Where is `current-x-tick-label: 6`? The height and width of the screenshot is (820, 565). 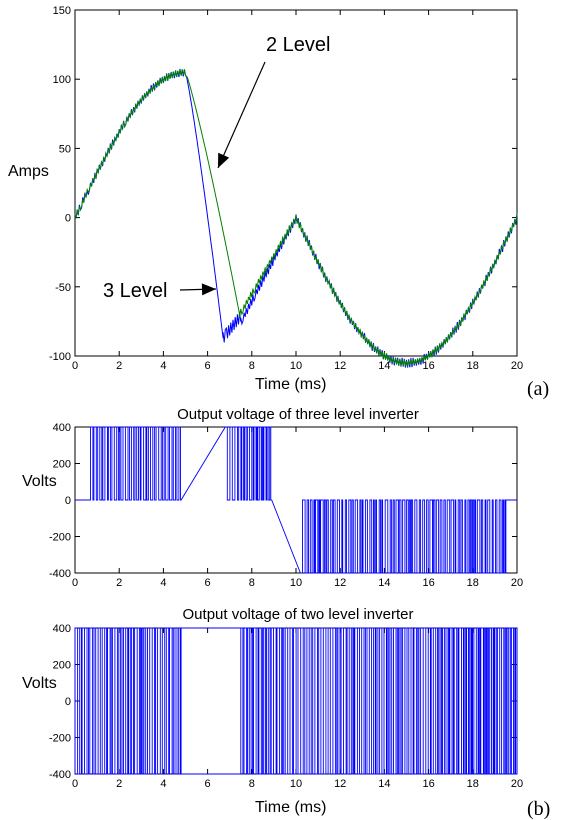 current-x-tick-label: 6 is located at coordinates (208, 366).